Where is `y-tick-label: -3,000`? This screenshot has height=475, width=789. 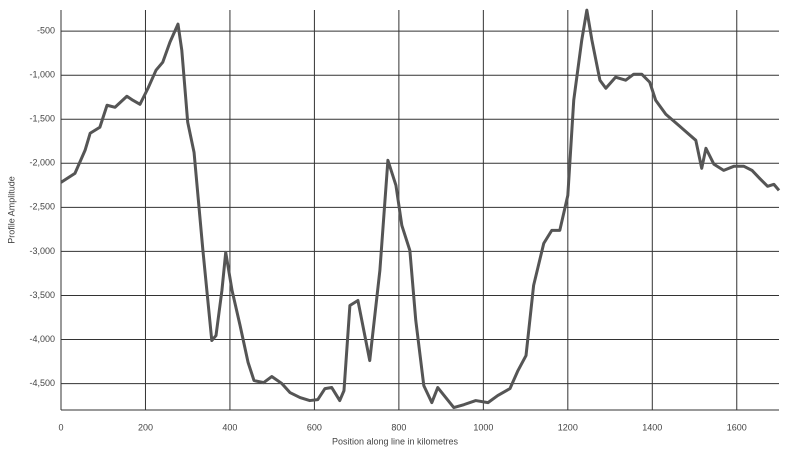
y-tick-label: -3,000 is located at coordinates (42, 251).